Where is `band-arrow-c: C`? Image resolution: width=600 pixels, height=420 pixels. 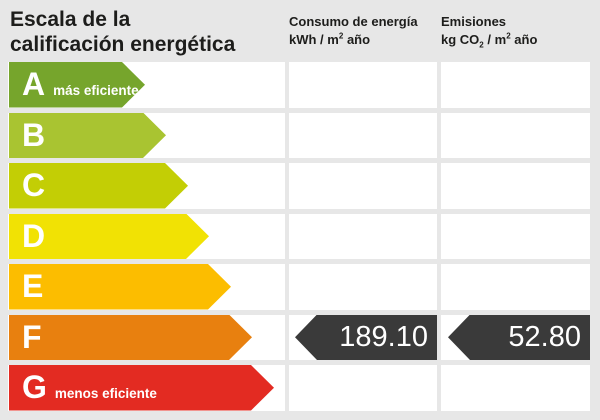
band-arrow-c: C is located at coordinates (98, 186).